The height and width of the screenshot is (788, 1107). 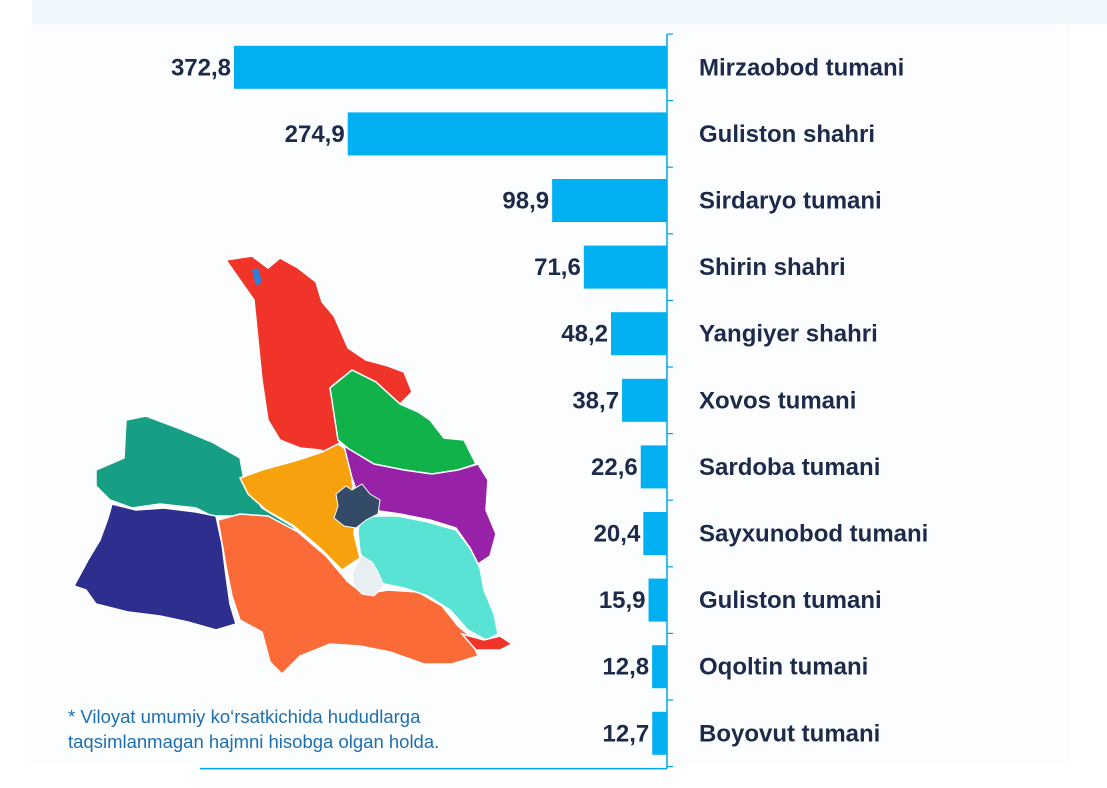 I want to click on map-region-city-center, so click(x=357, y=506).